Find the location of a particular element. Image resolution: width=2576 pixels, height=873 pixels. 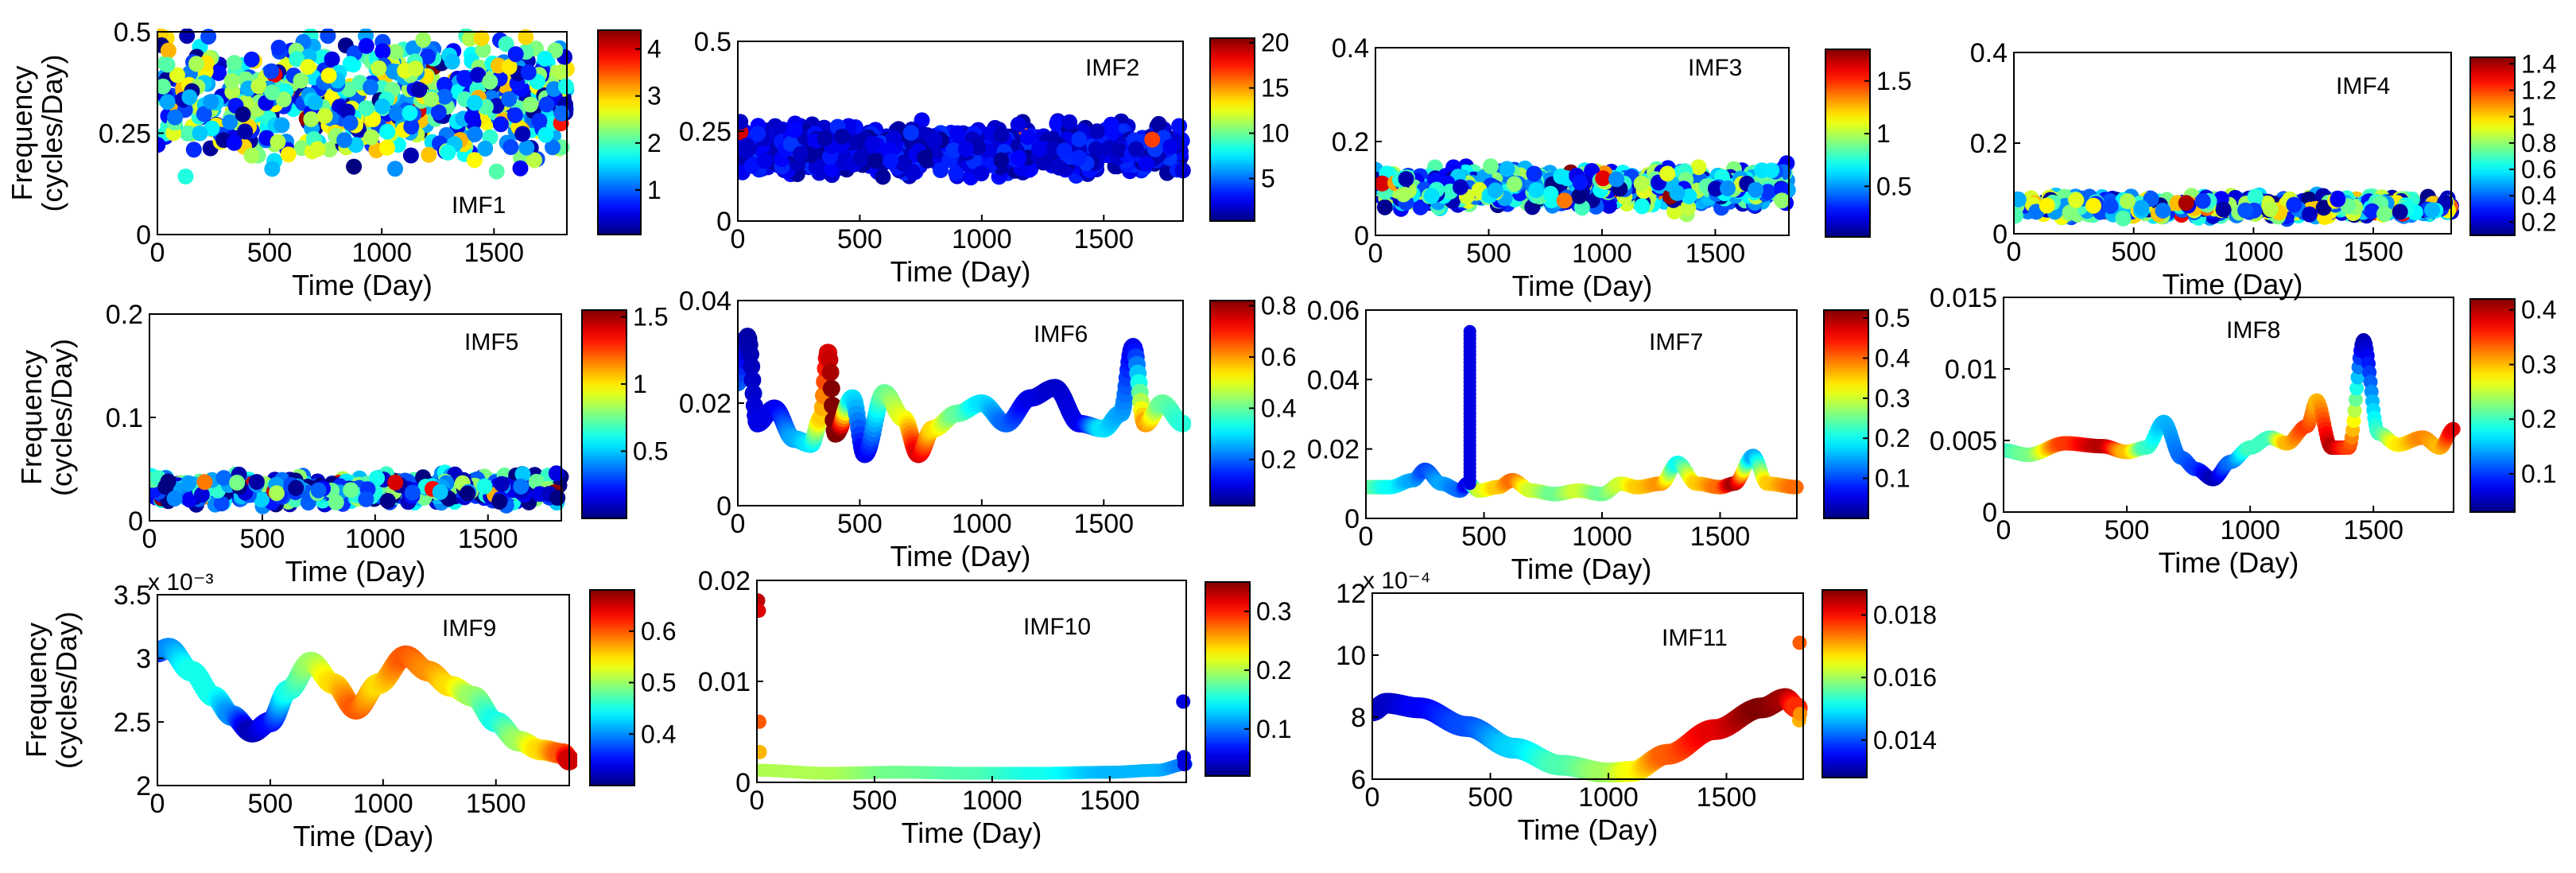

imf5-ytick-label: 0.2 is located at coordinates (125, 315).